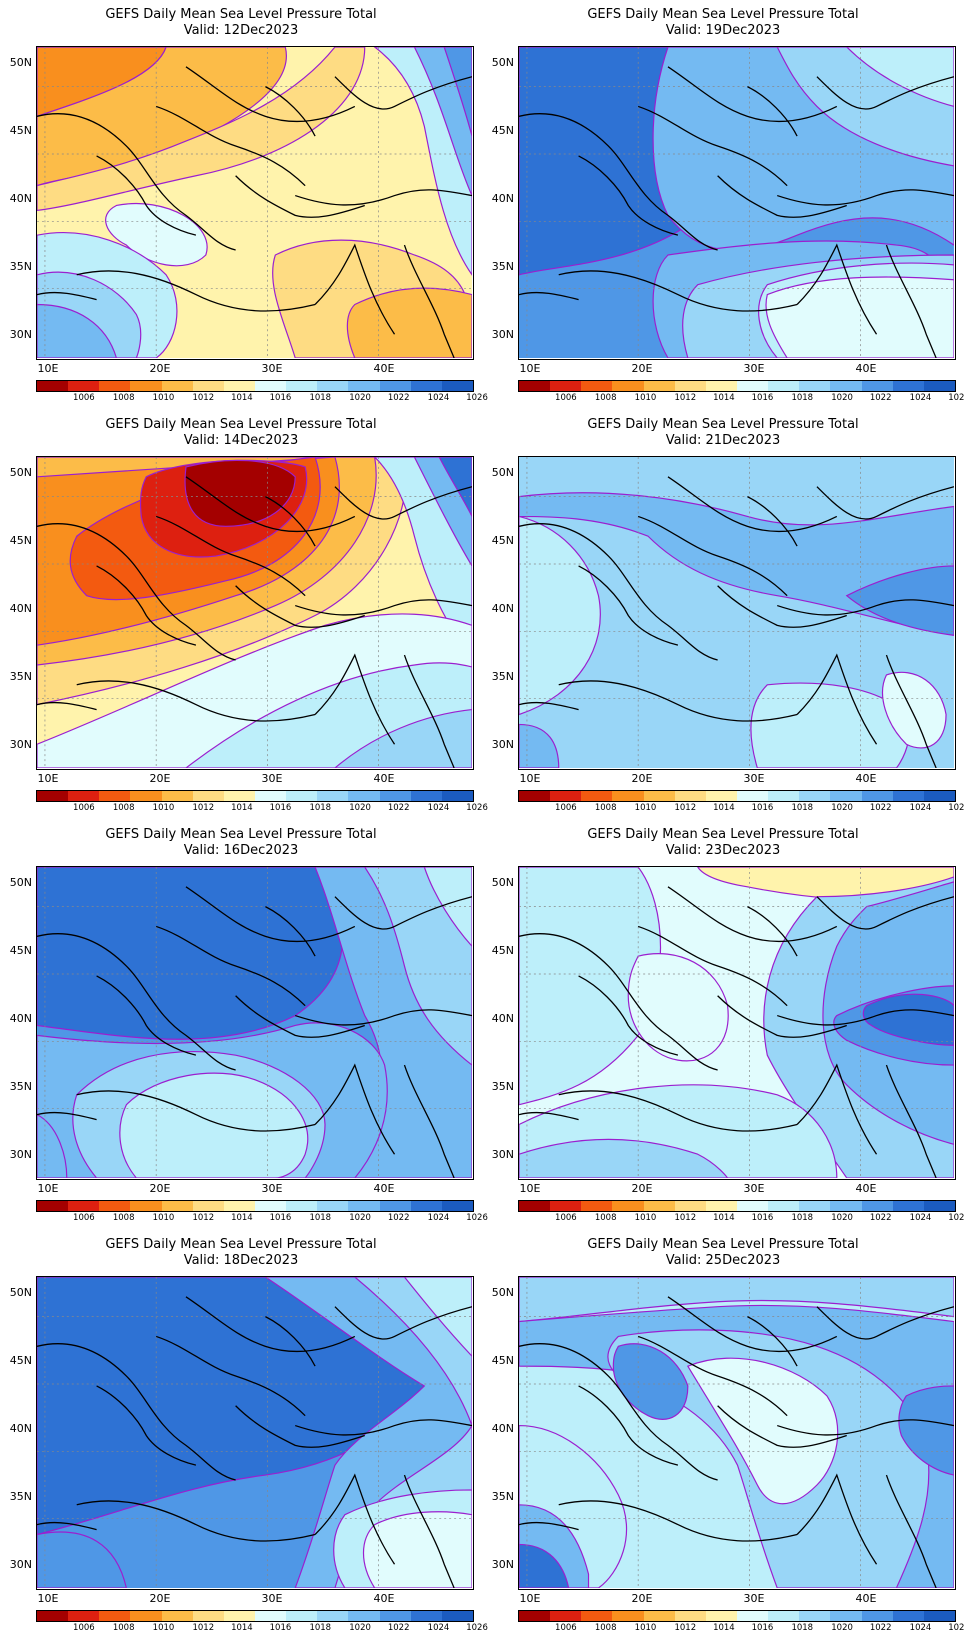  What do you see at coordinates (241, 850) in the screenshot?
I see `panel-valid-date: Valid: 16Dec2023` at bounding box center [241, 850].